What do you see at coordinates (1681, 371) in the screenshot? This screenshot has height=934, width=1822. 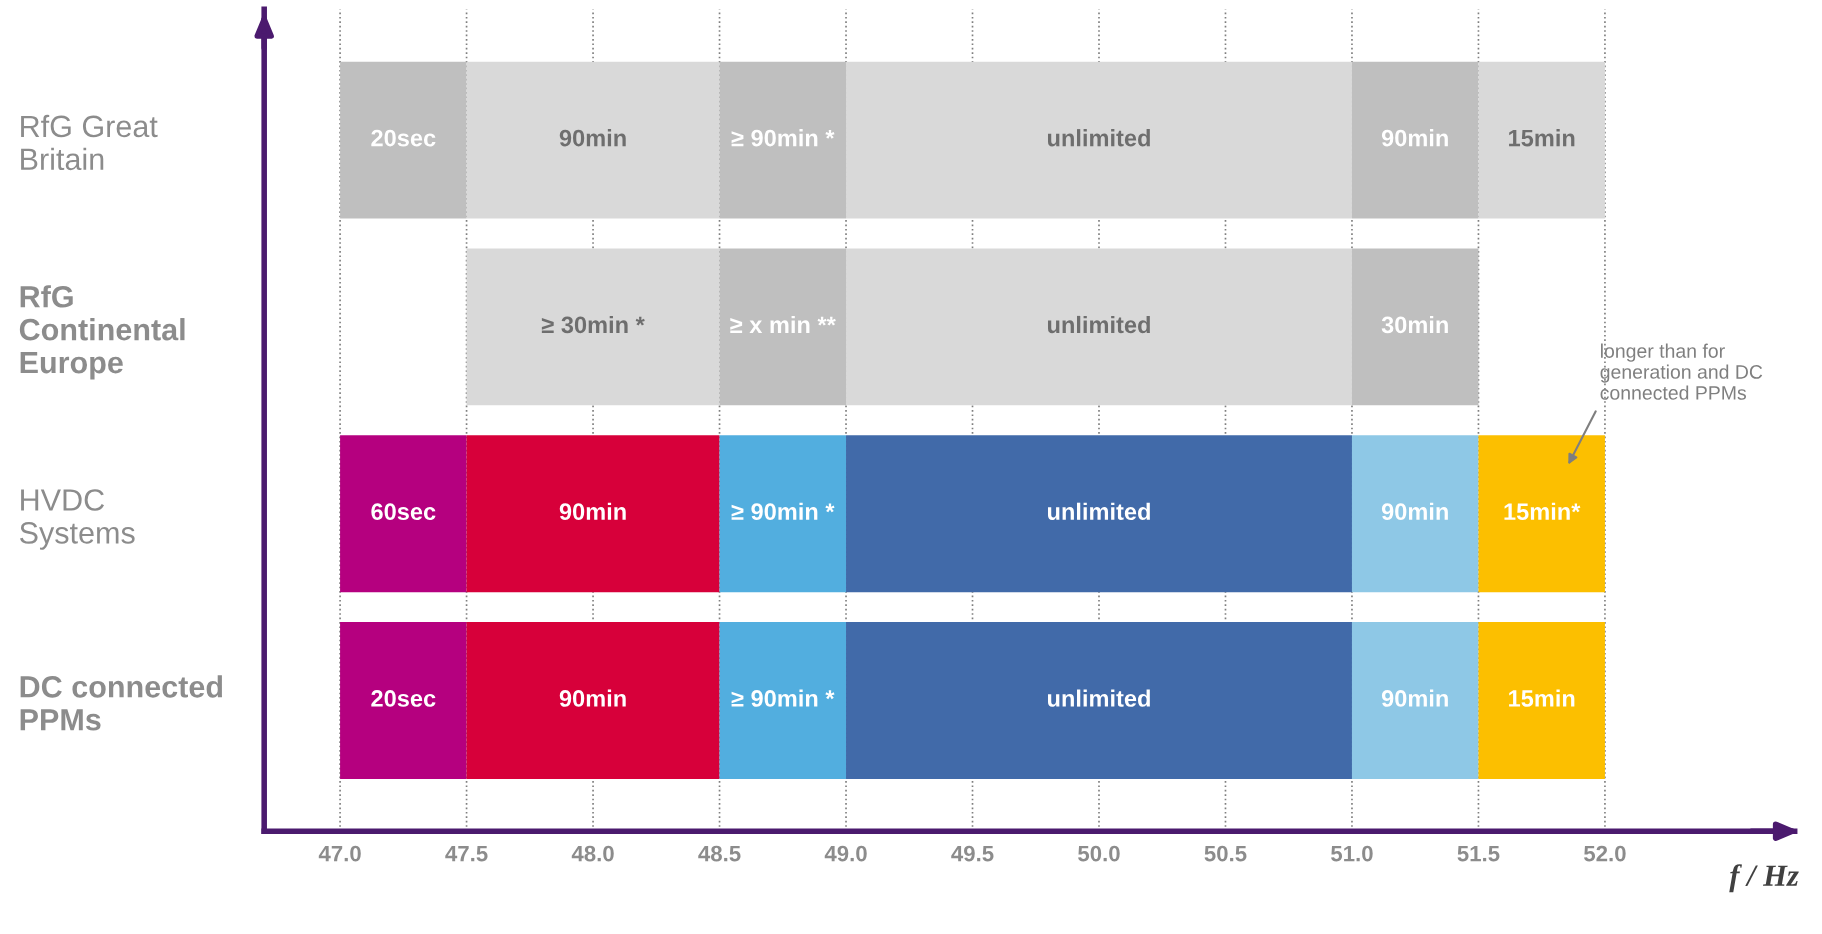 I see `annotation: longer than for generation and DC connected PPMs` at bounding box center [1681, 371].